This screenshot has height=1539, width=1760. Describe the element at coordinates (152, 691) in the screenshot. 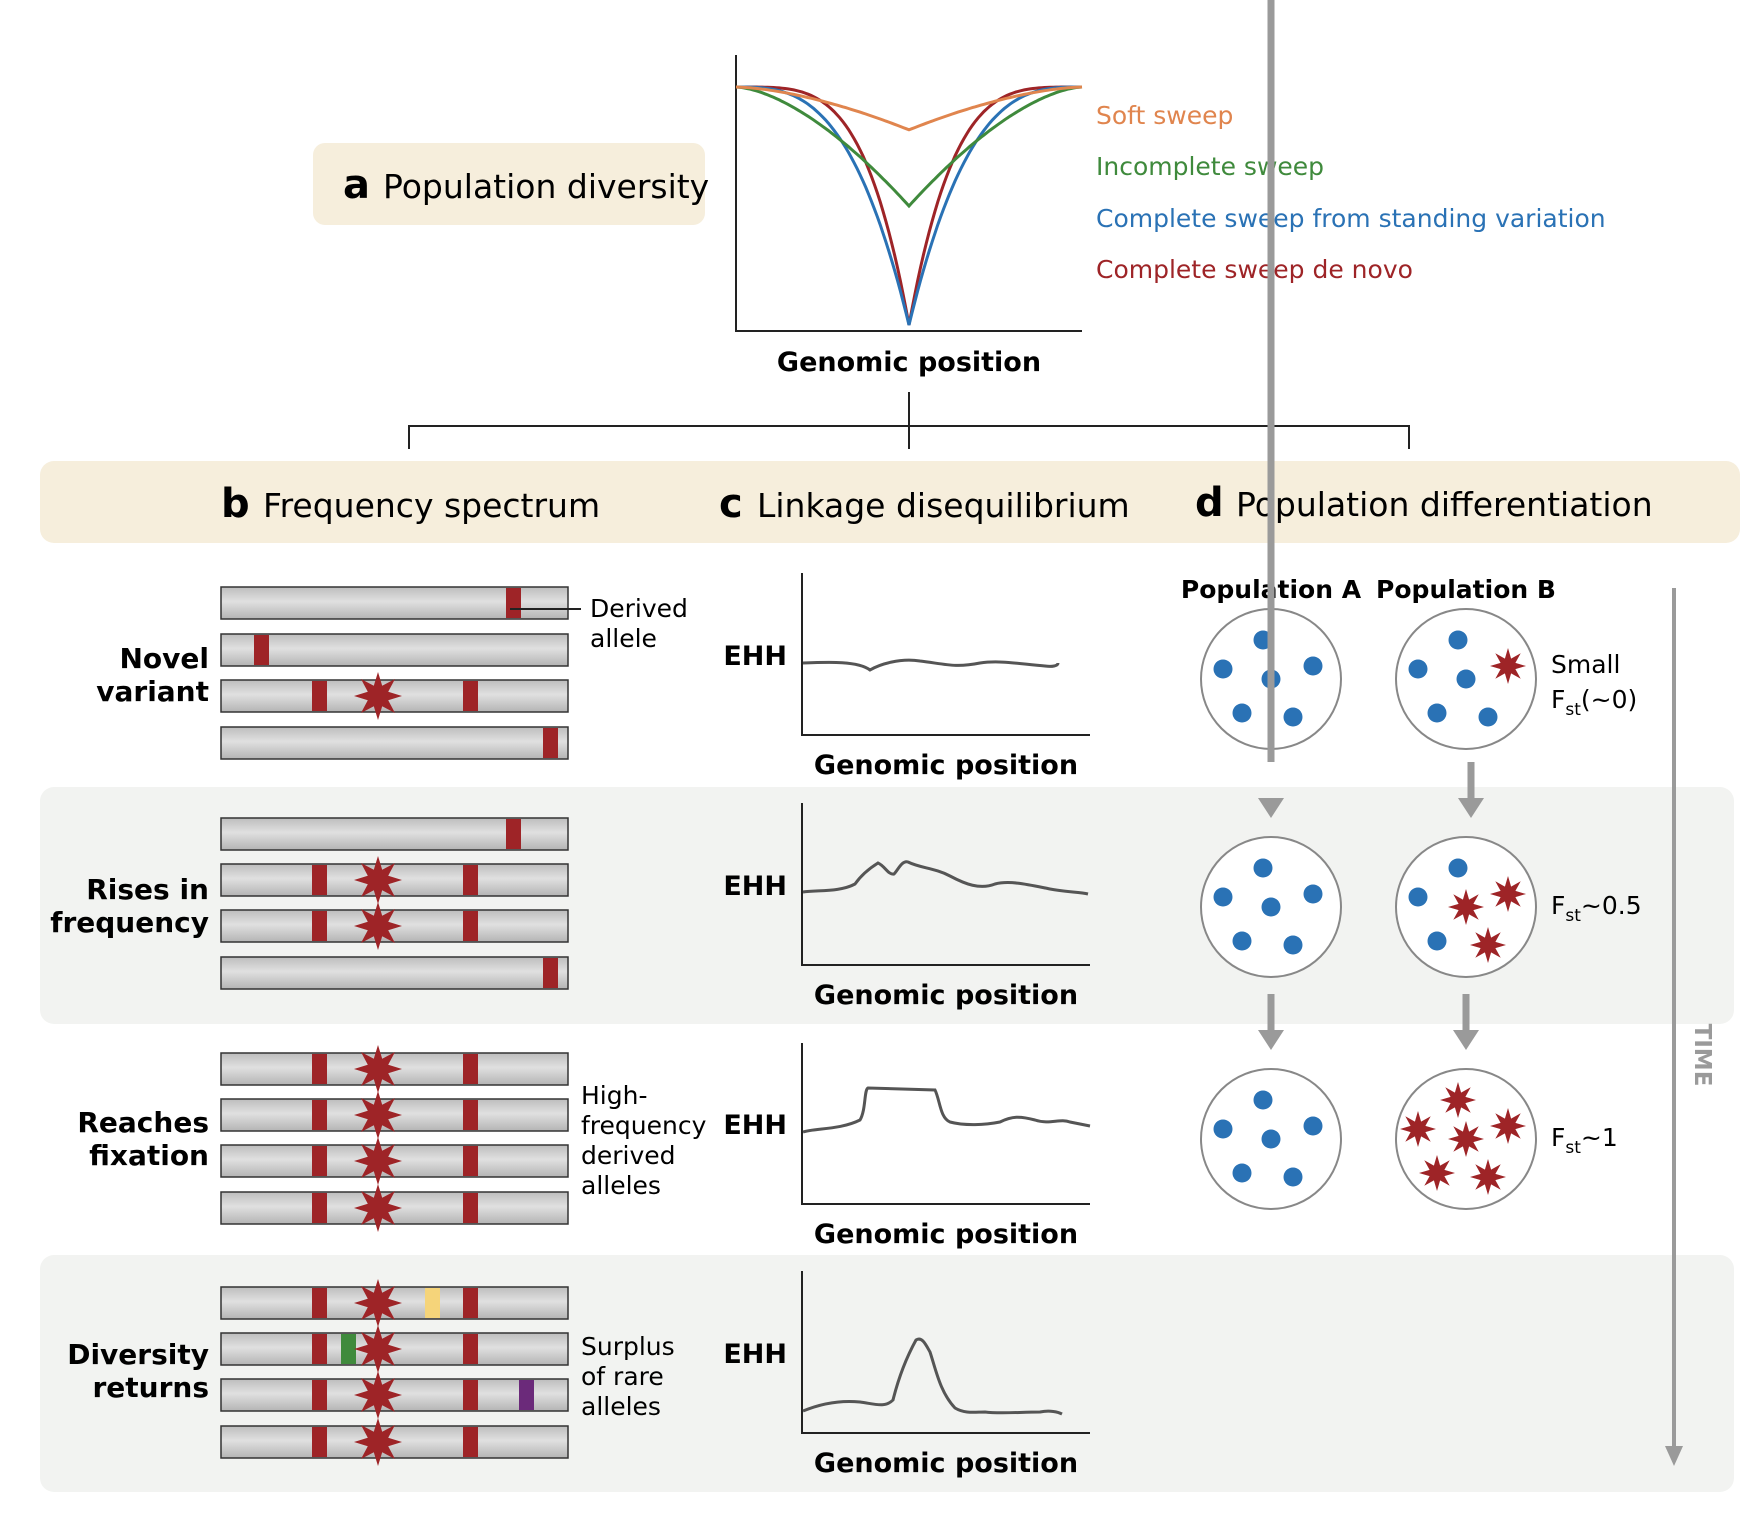

I see `row-label-novel-2: variant` at that location.